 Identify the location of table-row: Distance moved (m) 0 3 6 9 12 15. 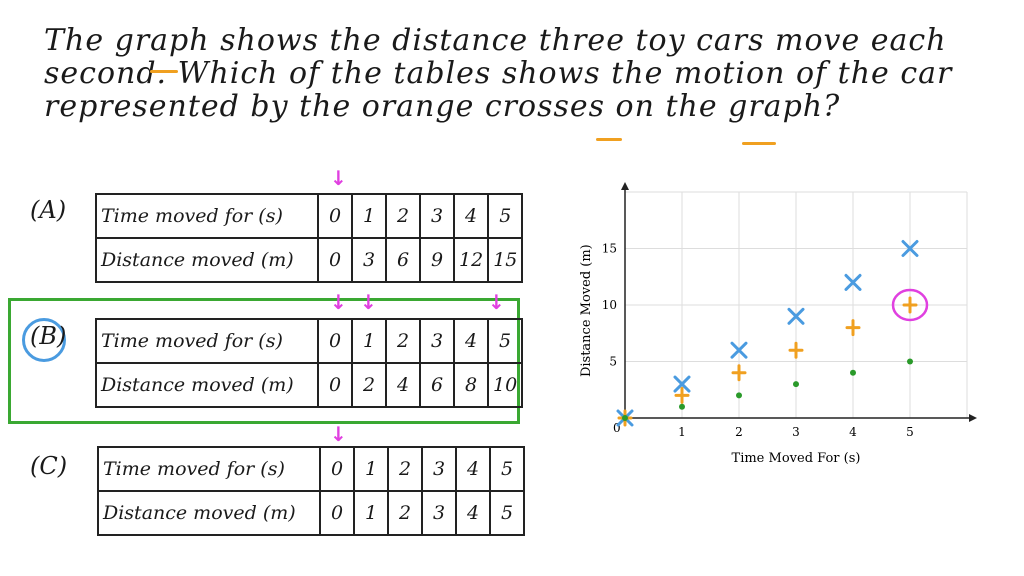
(309, 260).